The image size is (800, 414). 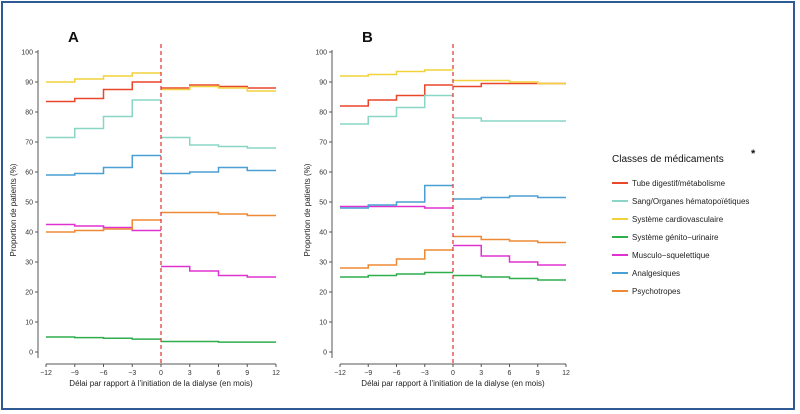 I want to click on panel-a-y-axis-label: Proportion de patients (%), so click(x=13, y=209).